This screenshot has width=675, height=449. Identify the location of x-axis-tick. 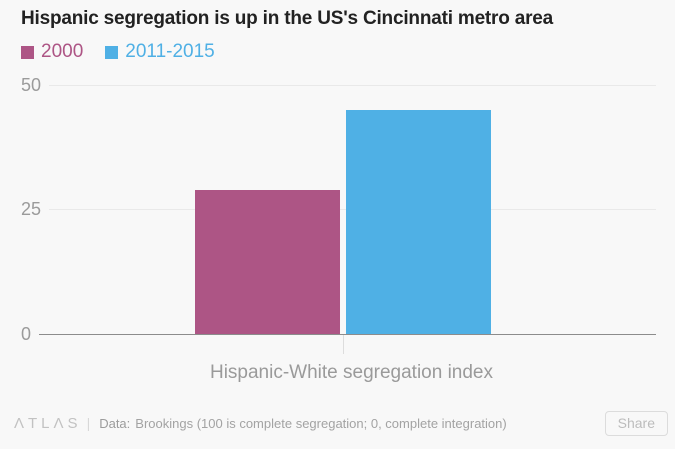
(343, 344).